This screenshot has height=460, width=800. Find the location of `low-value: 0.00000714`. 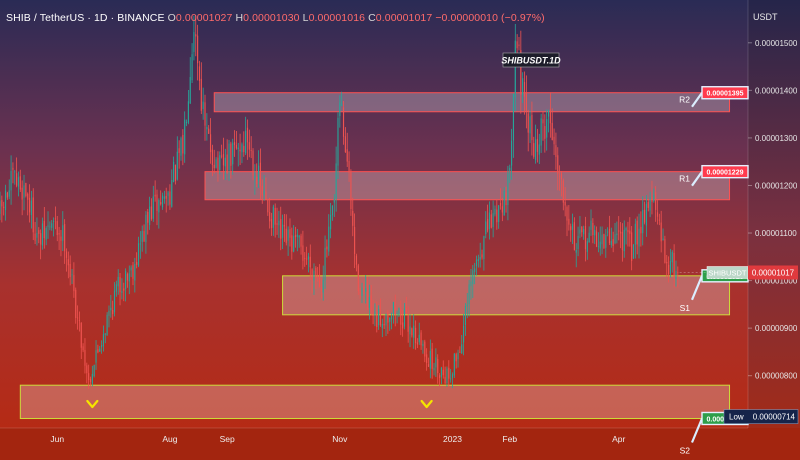

low-value: 0.00000714 is located at coordinates (774, 417).